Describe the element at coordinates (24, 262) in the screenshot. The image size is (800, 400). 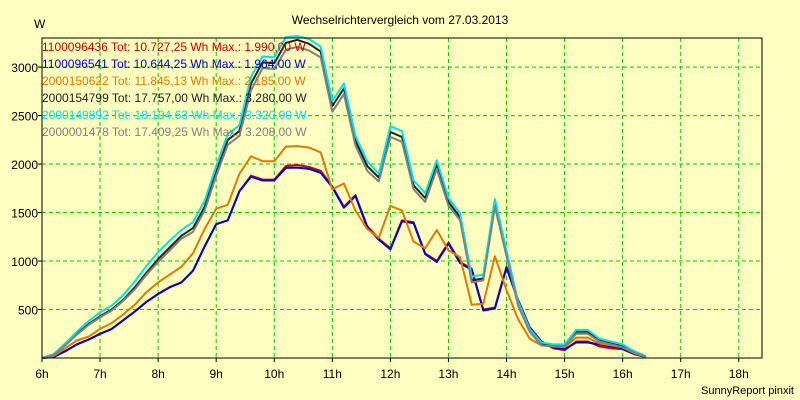
I see `y-tick-label: 1000` at that location.